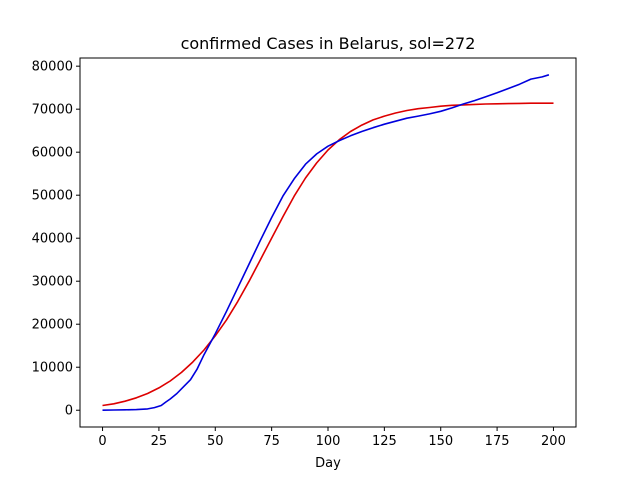 This screenshot has height=480, width=640. I want to click on y-tick-label: 50000, so click(52, 196).